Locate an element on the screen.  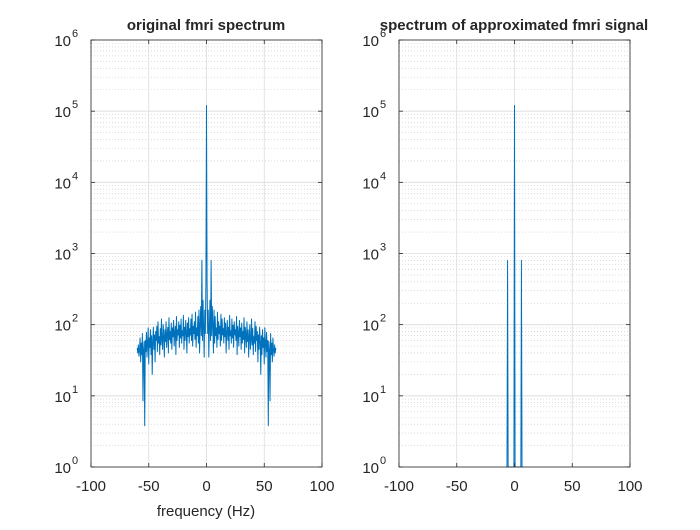
right-y-tick-exponent: 2 is located at coordinates (383, 319).